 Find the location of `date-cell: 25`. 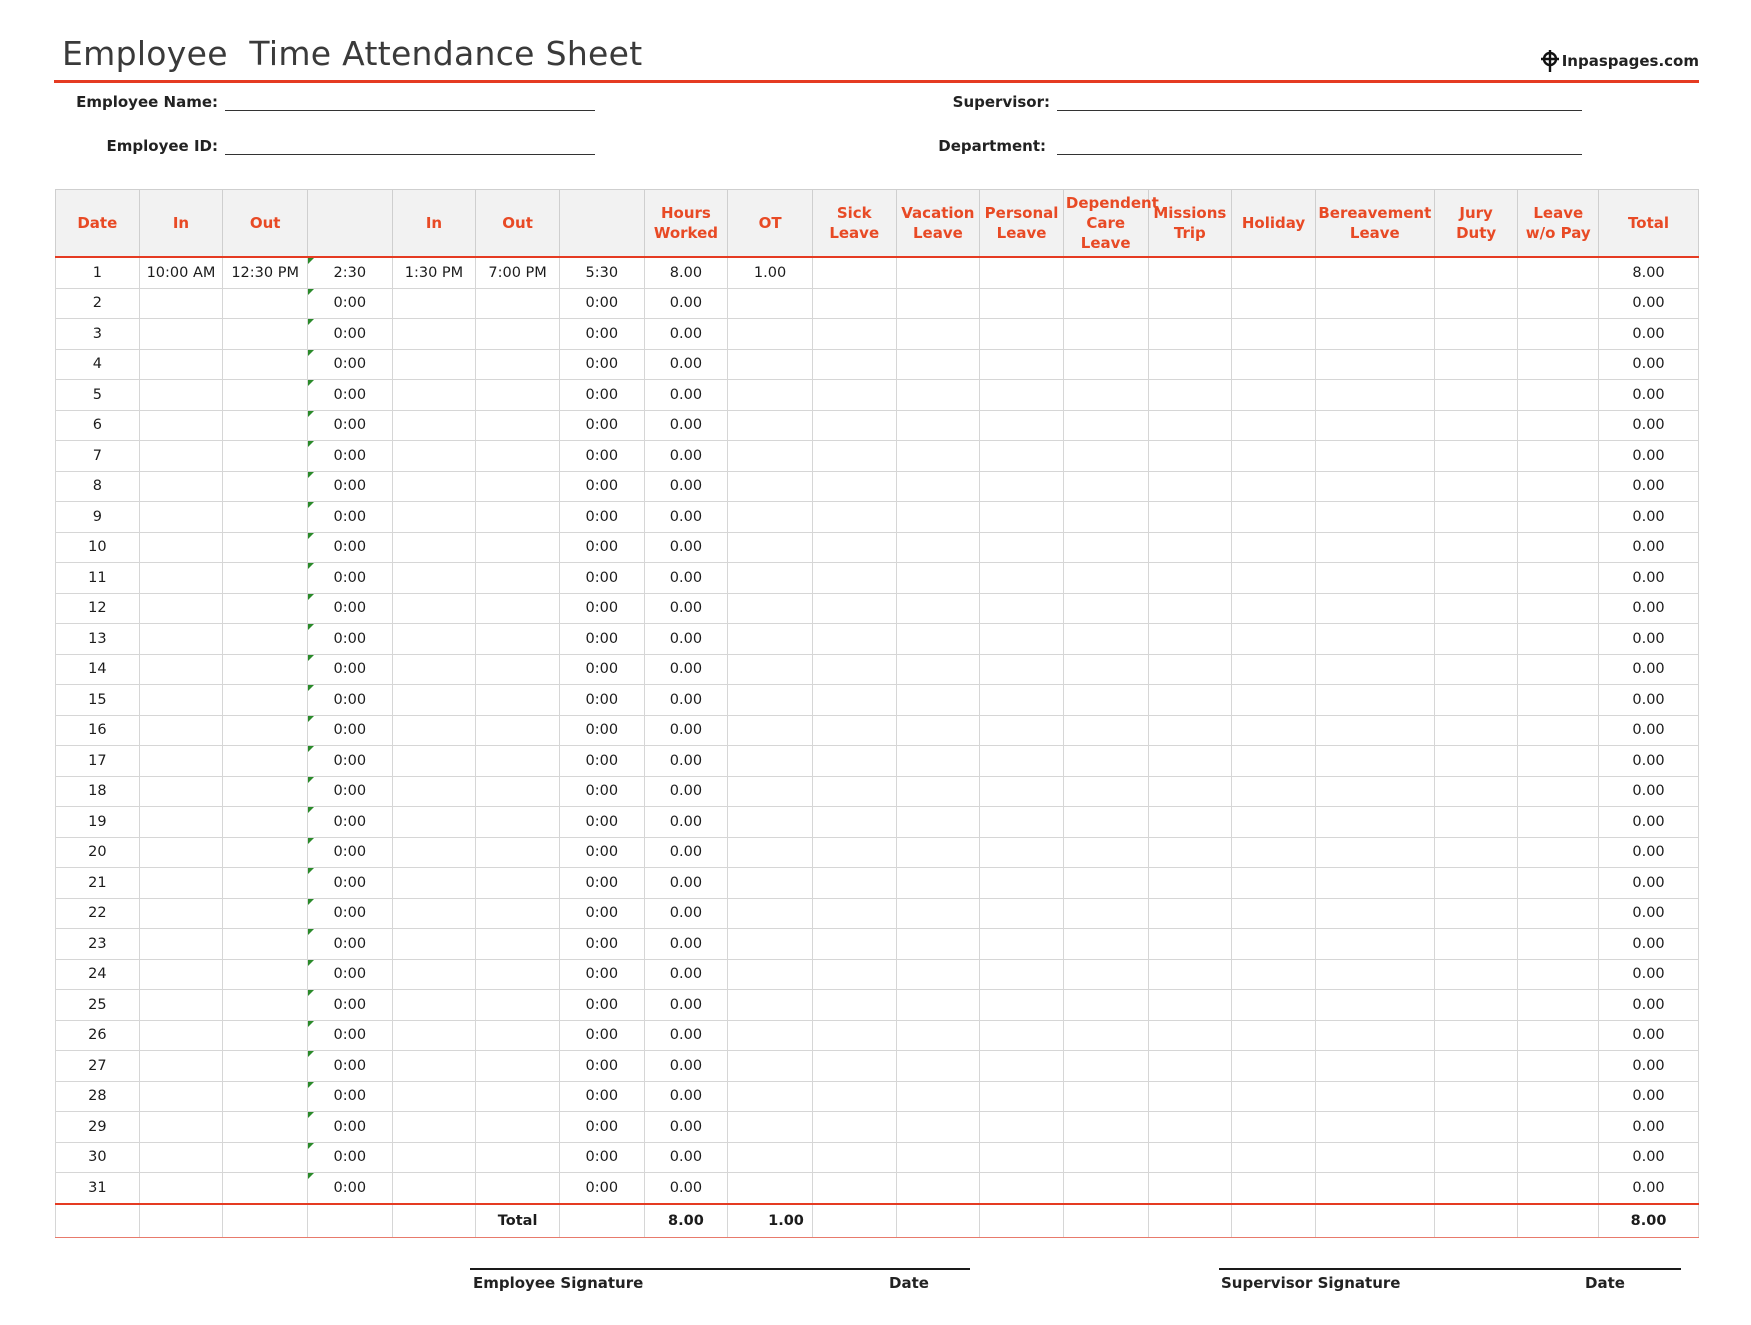

date-cell: 25 is located at coordinates (97, 1005).